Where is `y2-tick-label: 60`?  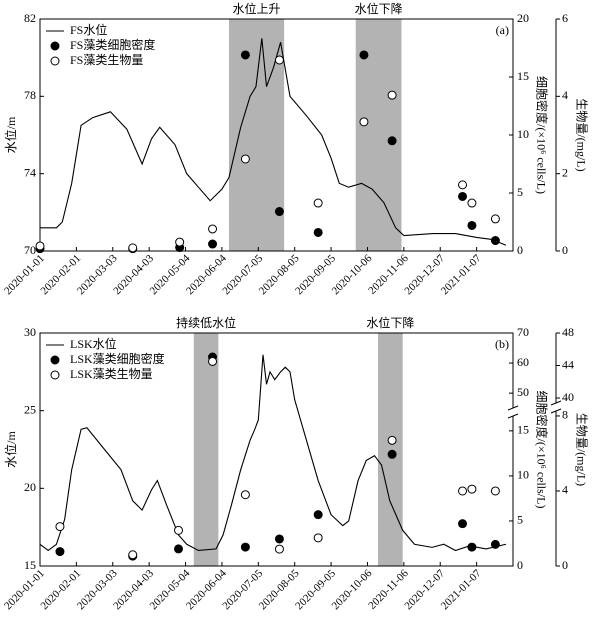 y2-tick-label: 60 is located at coordinates (523, 362).